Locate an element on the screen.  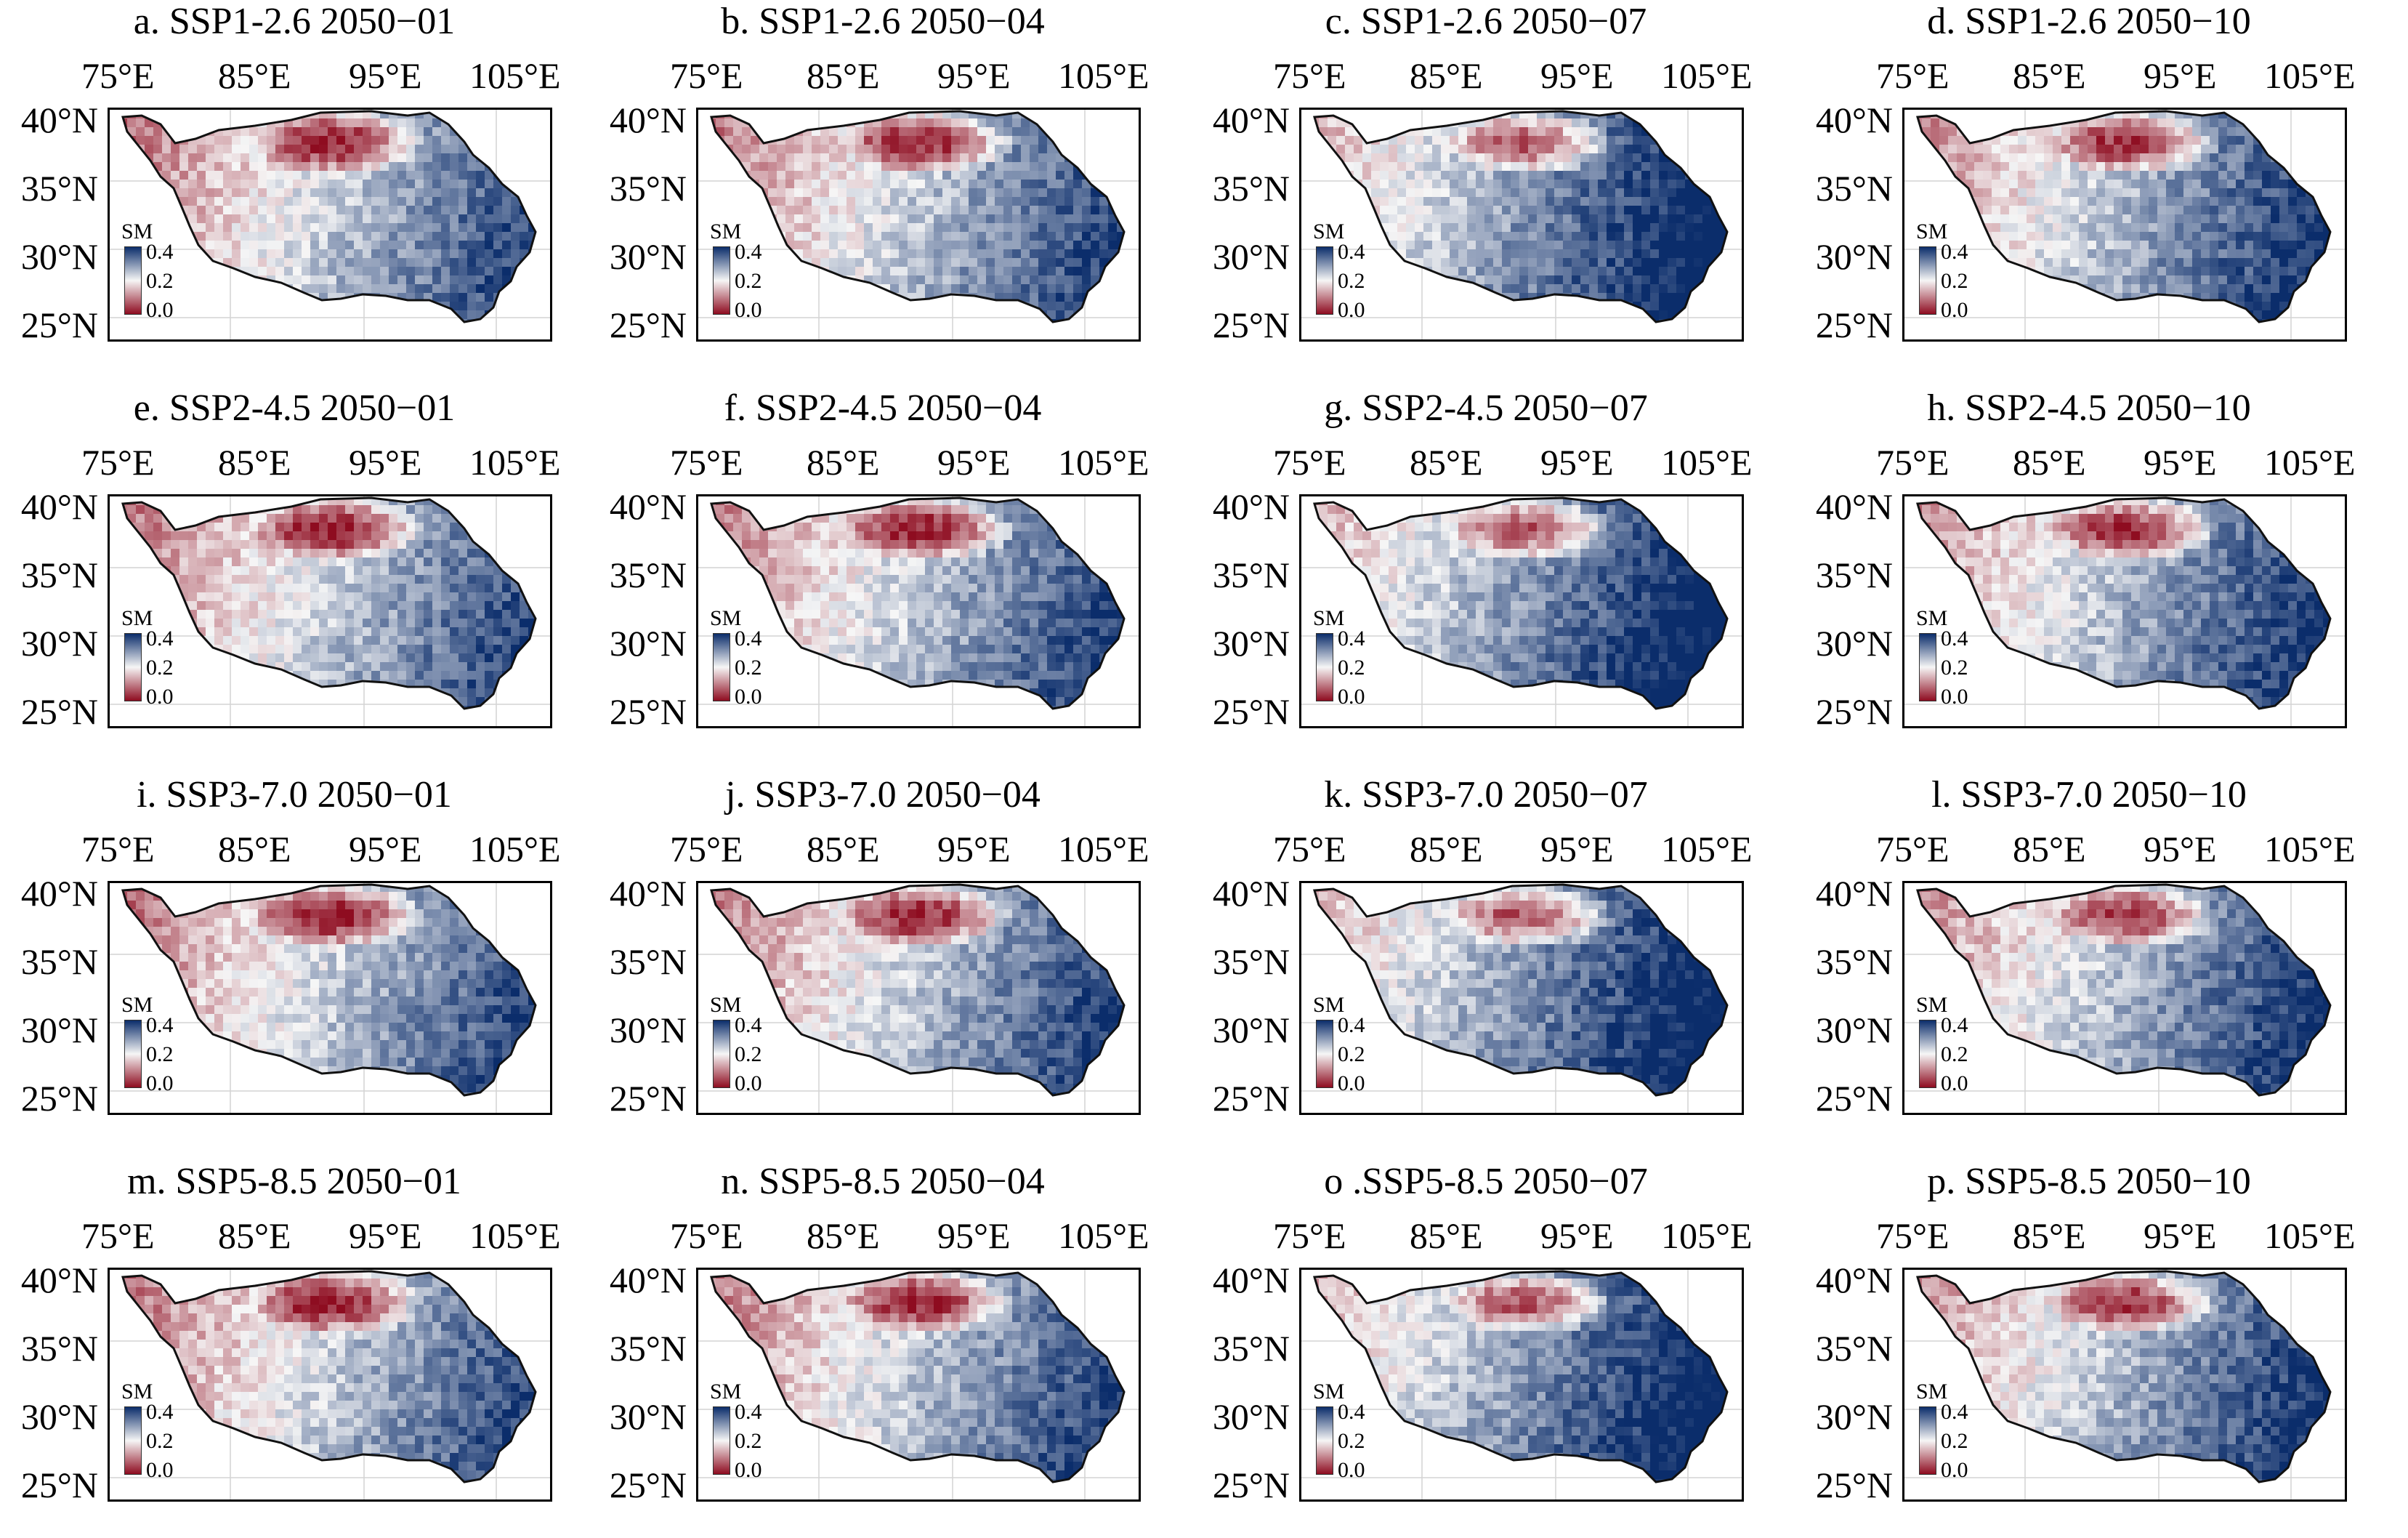
lon-tick-label: 105°E is located at coordinates (515, 75).